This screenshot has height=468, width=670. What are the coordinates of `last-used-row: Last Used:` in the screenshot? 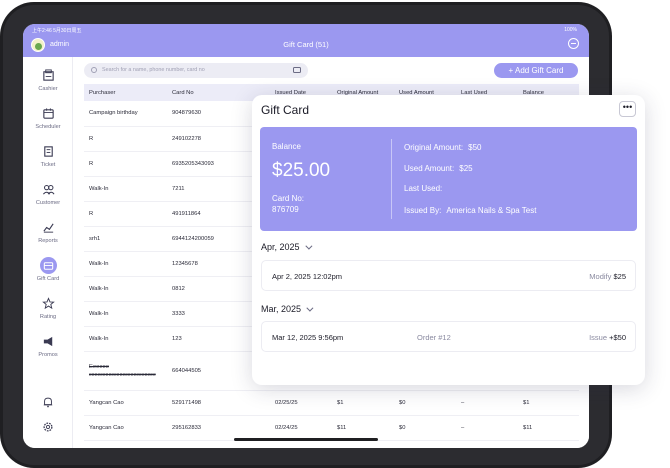 It's located at (425, 188).